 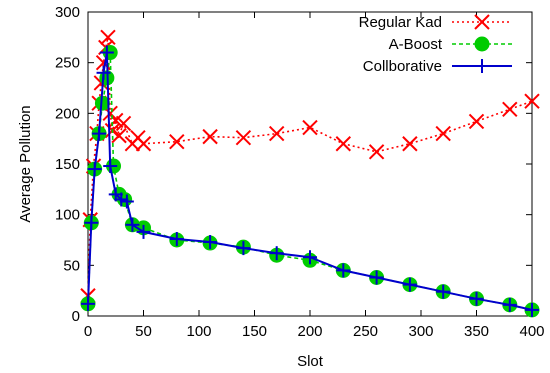 I want to click on x-tick-label: 200, so click(x=309, y=331).